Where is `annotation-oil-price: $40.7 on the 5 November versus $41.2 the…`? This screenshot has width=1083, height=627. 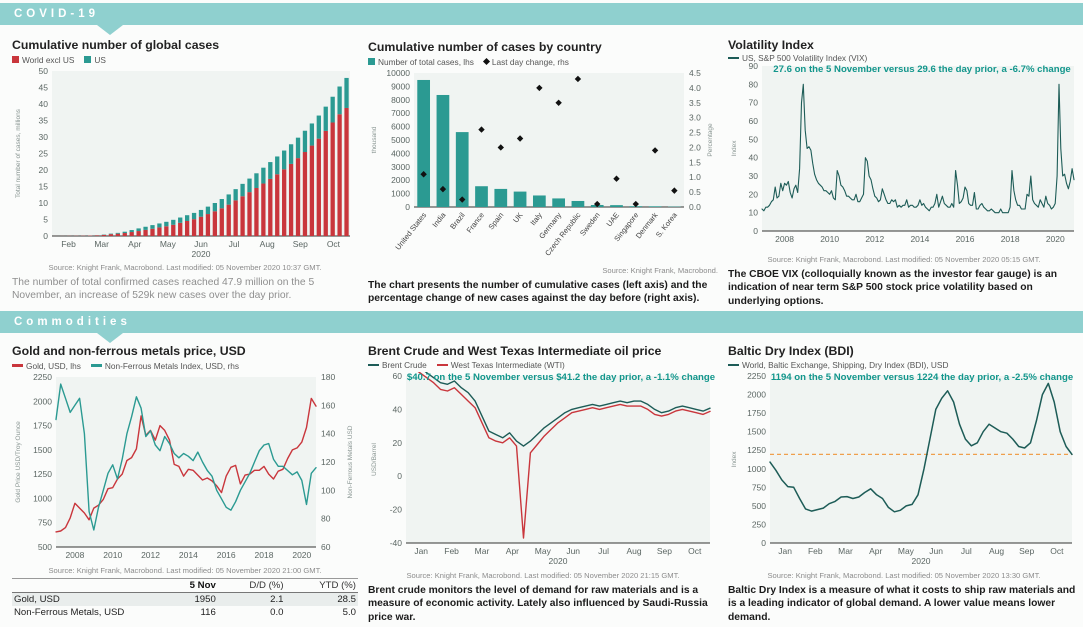
annotation-oil-price: $40.7 on the 5 November versus $41.2 the… is located at coordinates (561, 378).